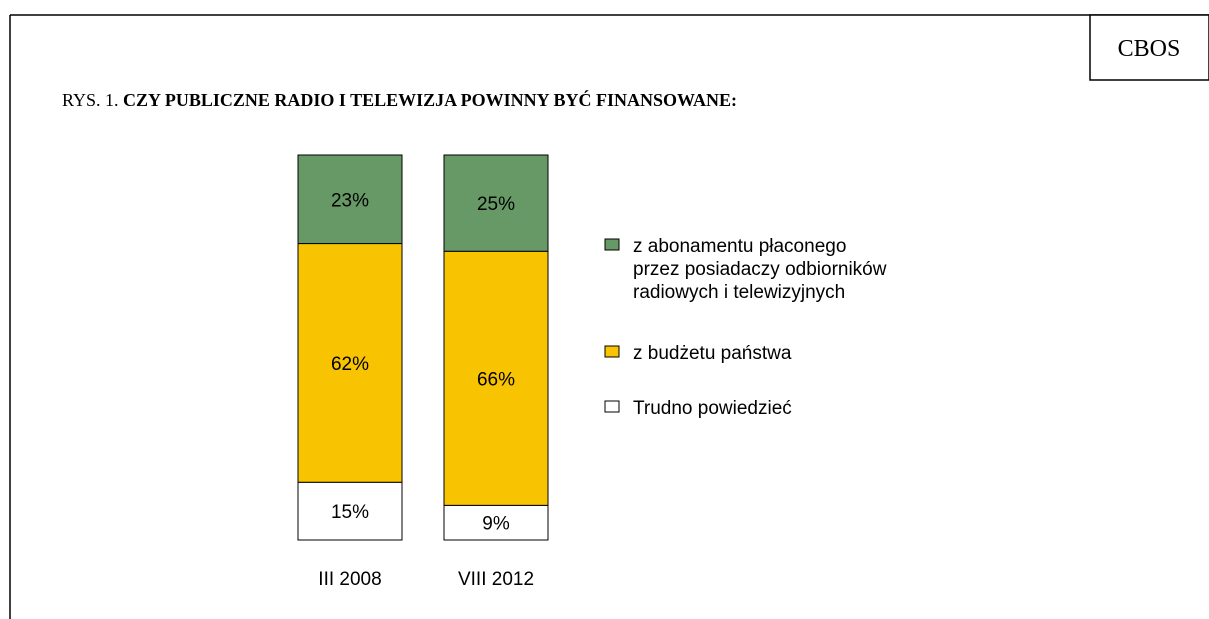  I want to click on source: CBOS, so click(1149, 49).